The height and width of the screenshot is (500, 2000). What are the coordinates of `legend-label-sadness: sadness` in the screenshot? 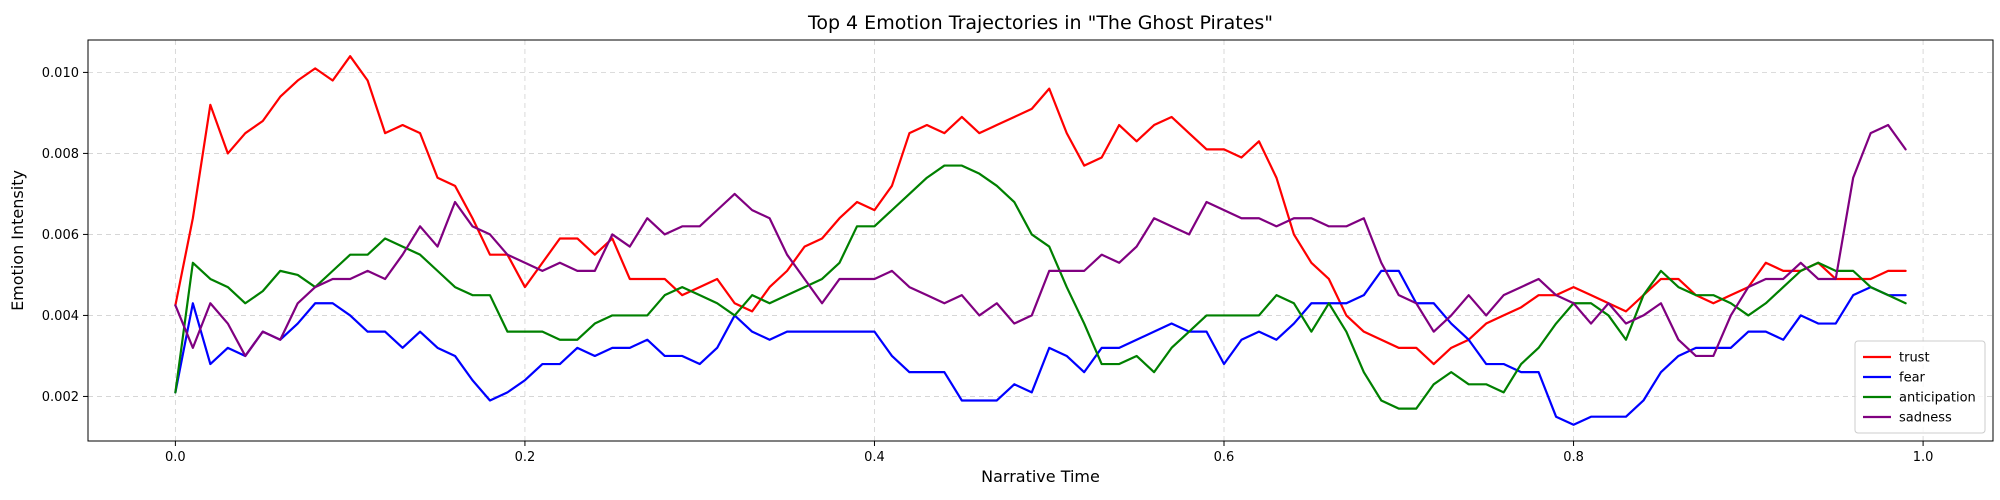 It's located at (1925, 418).